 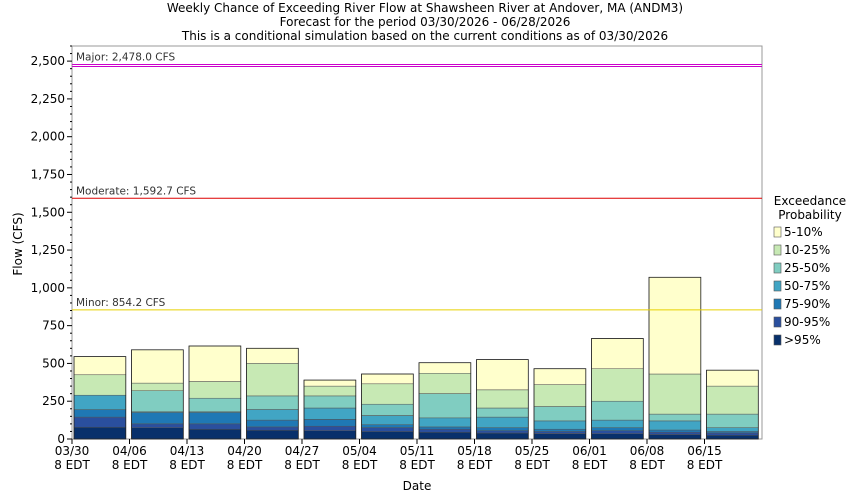 I want to click on legend-title-line-1: Exceedance, so click(x=810, y=201).